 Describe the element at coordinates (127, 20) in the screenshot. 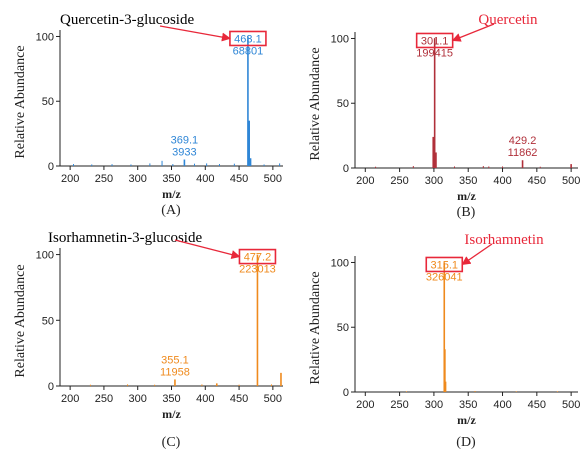

I see `compound-title: Quercetin-3-glucoside` at that location.